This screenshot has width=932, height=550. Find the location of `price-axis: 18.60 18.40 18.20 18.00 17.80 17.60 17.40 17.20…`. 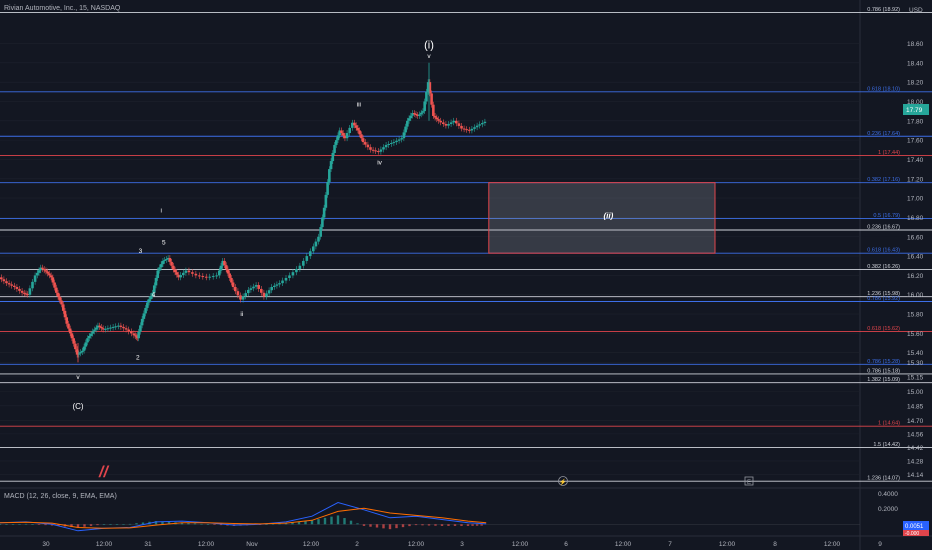

price-axis: 18.60 18.40 18.20 18.00 17.80 17.60 17.40 17.20… is located at coordinates (915, 260).